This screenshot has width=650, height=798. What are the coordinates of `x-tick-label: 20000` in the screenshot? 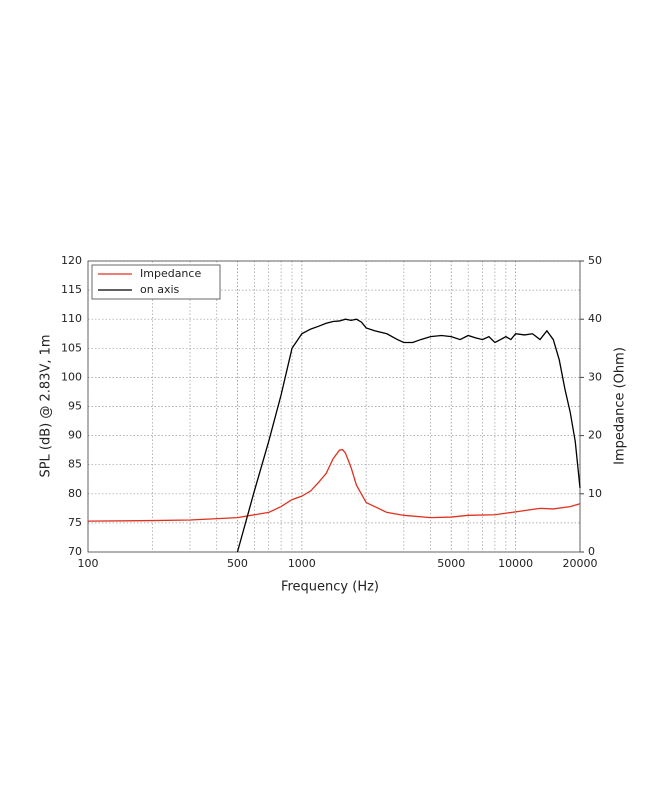 It's located at (580, 563).